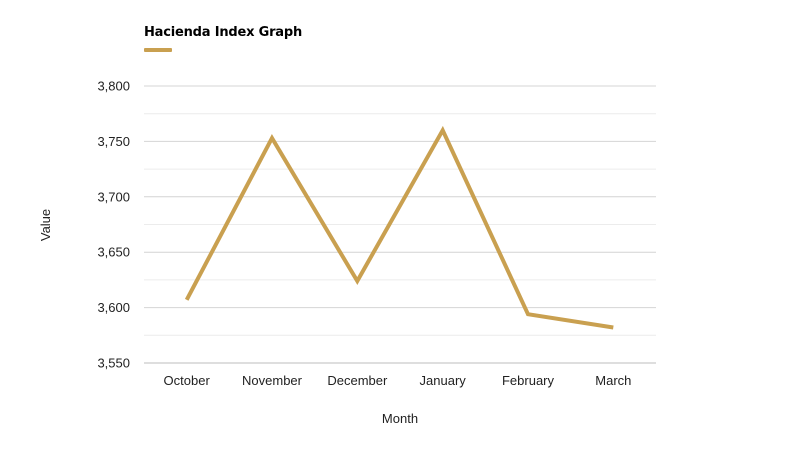 The height and width of the screenshot is (450, 800). I want to click on y-axis-ticks: 3,550 3,600 3,650 3,700 3,750 3,800, so click(113, 225).